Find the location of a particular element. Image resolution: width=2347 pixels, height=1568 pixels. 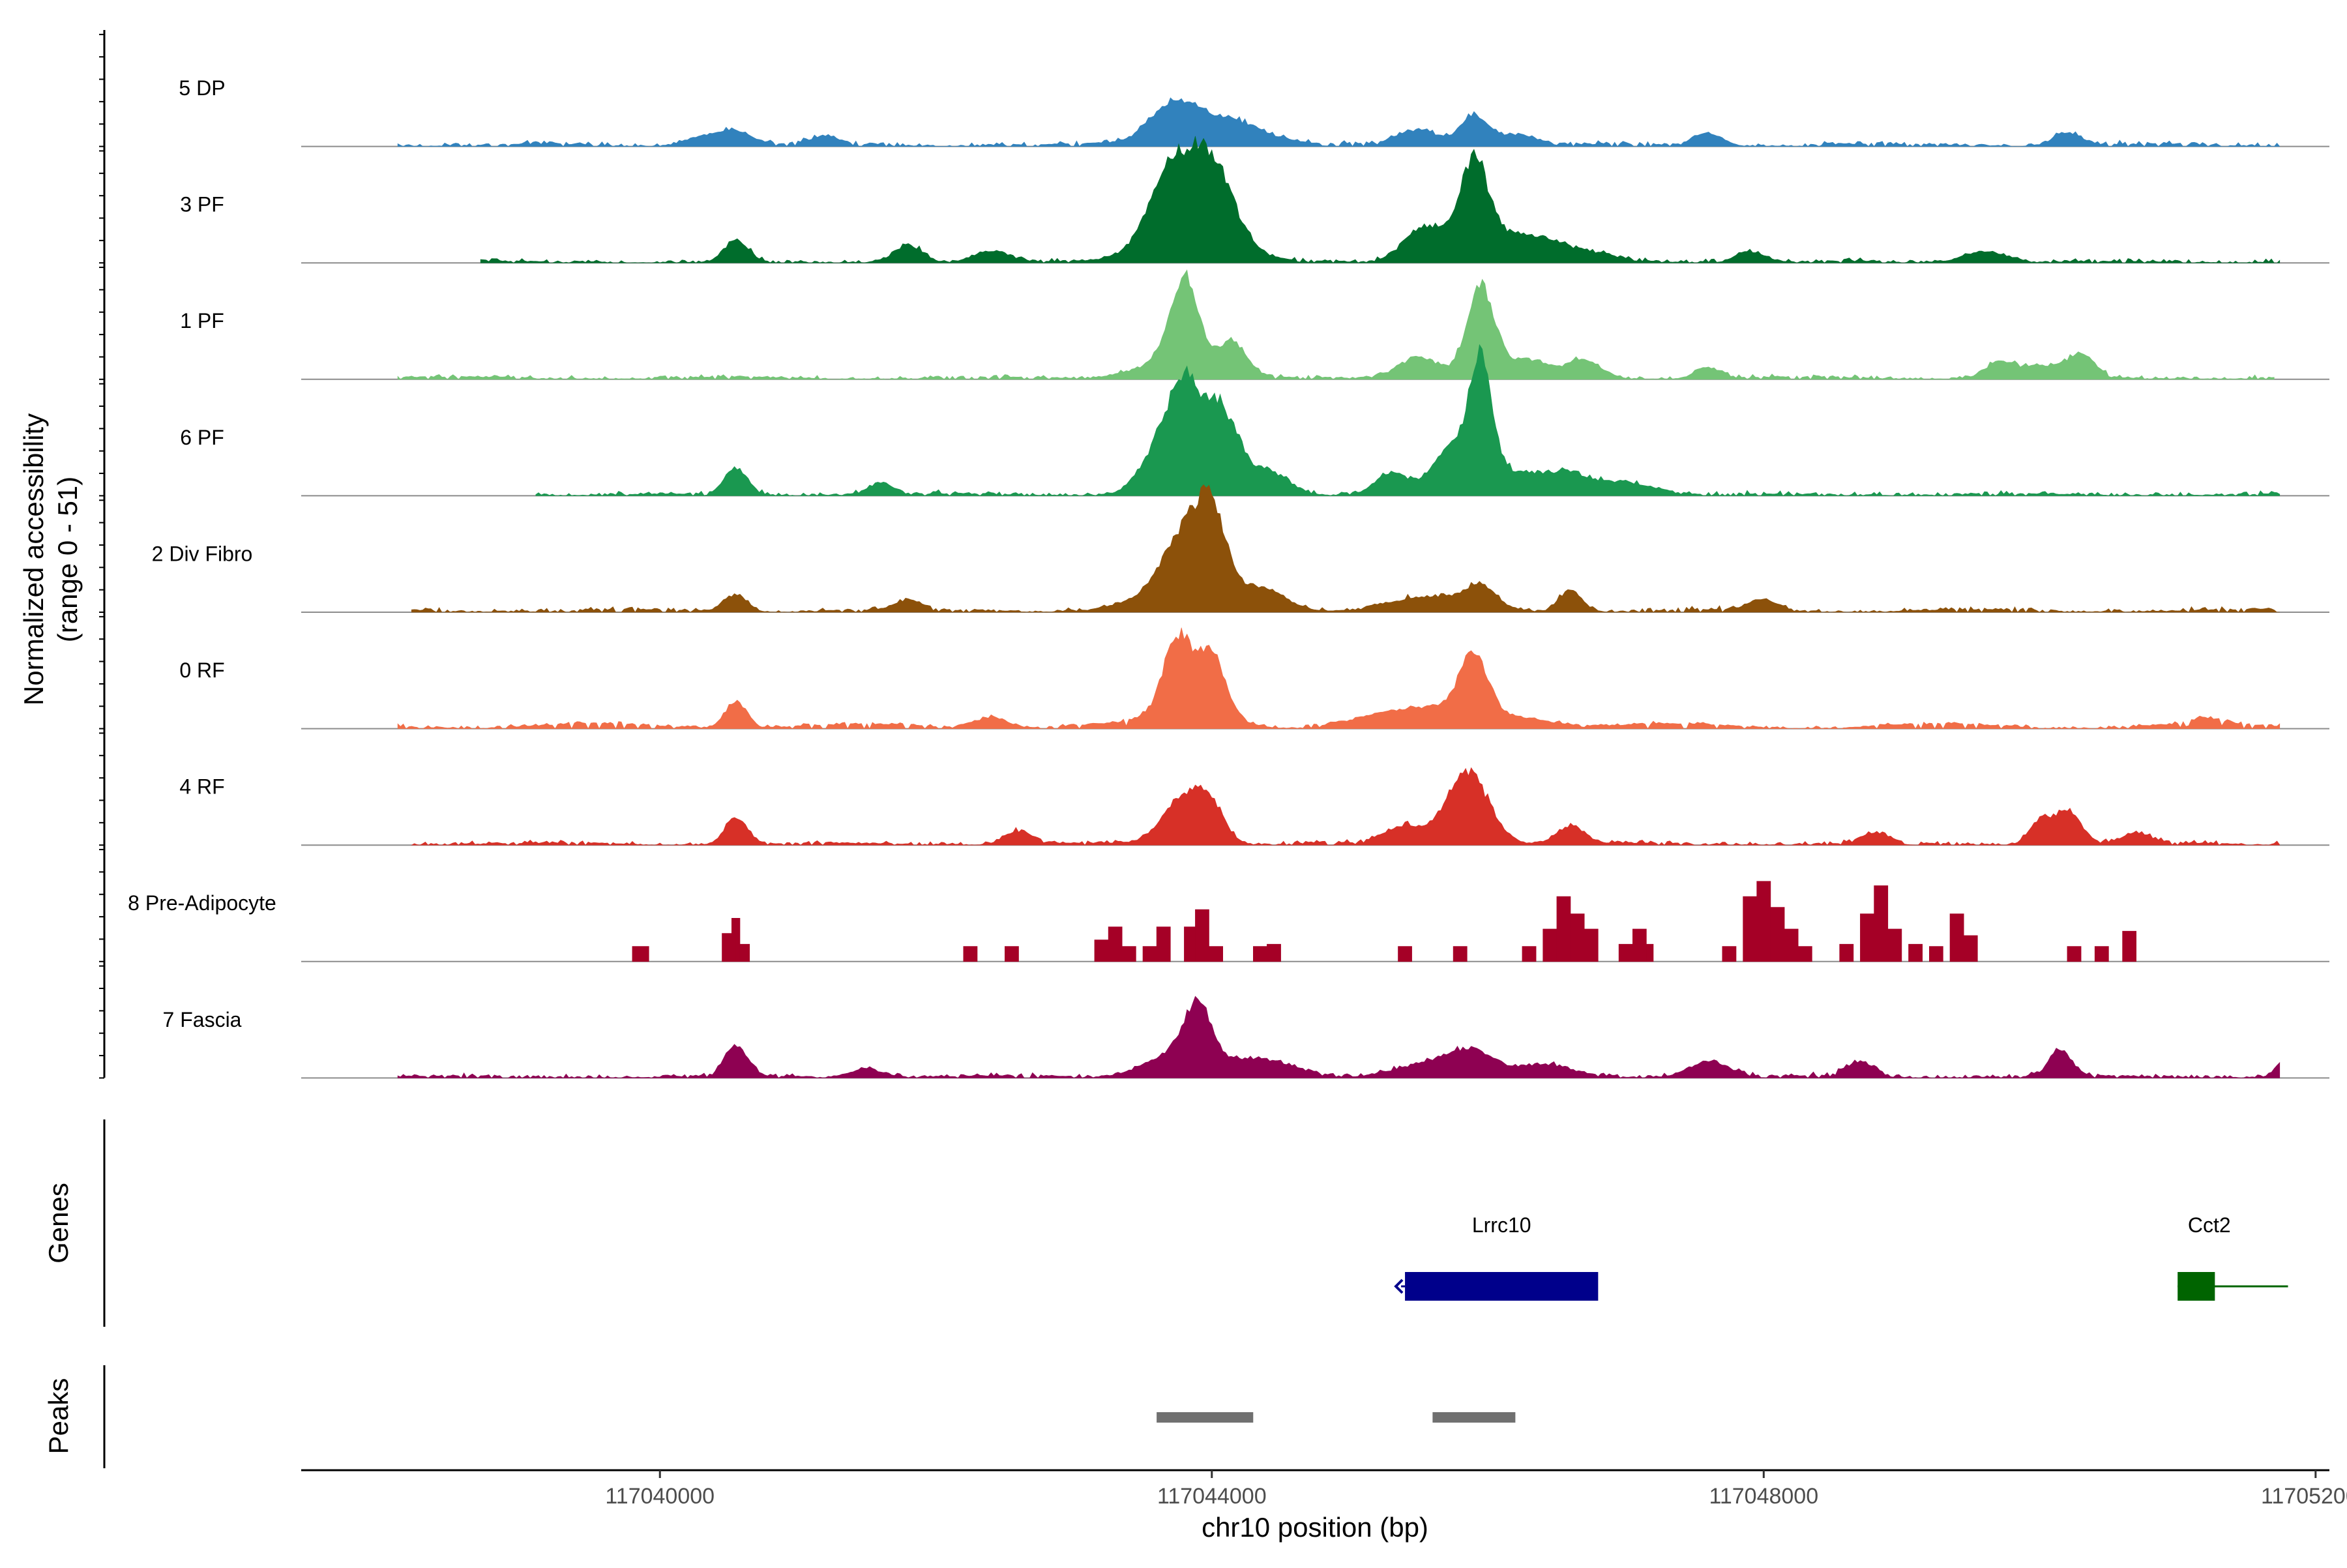

track-2-div-fibro: 2 Div Fibro is located at coordinates (1240, 548).